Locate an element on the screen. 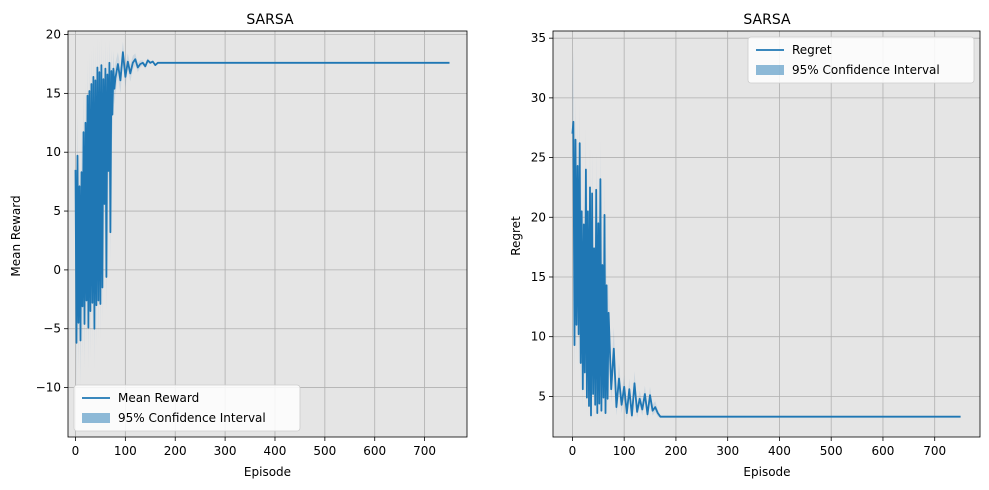 The image size is (989, 490). right-legend-band-swatch is located at coordinates (770, 70).